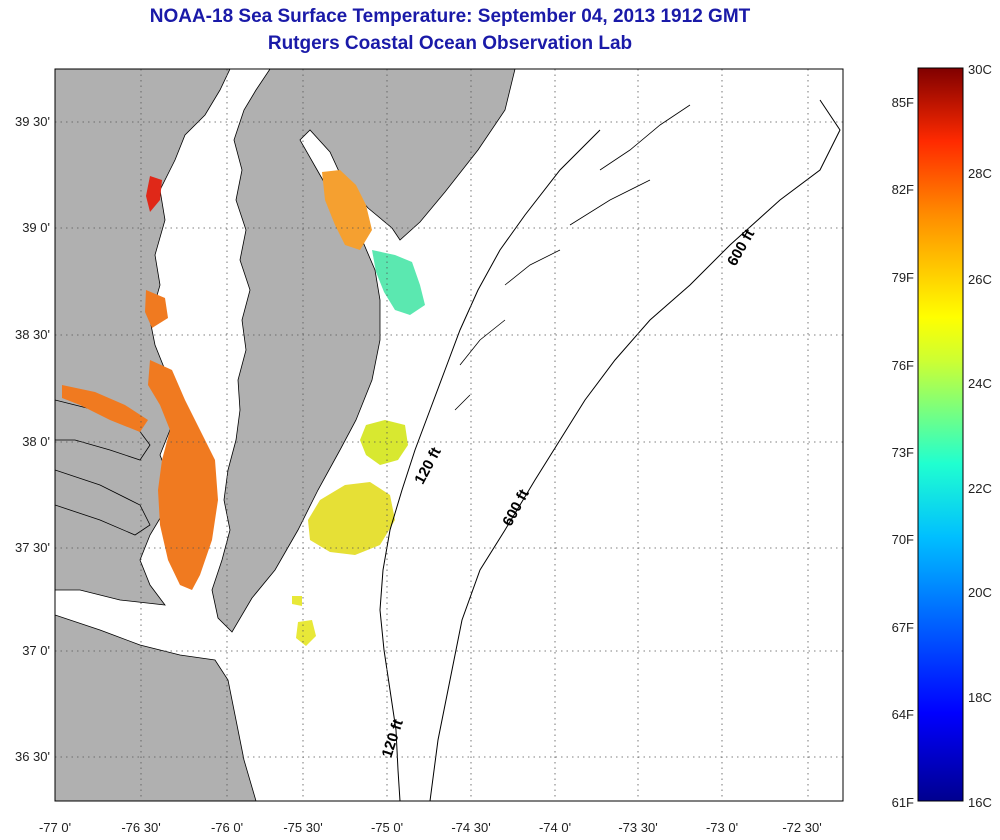 The image size is (1000, 840). What do you see at coordinates (902, 627) in the screenshot?
I see `colorbar-f-label: 67F` at bounding box center [902, 627].